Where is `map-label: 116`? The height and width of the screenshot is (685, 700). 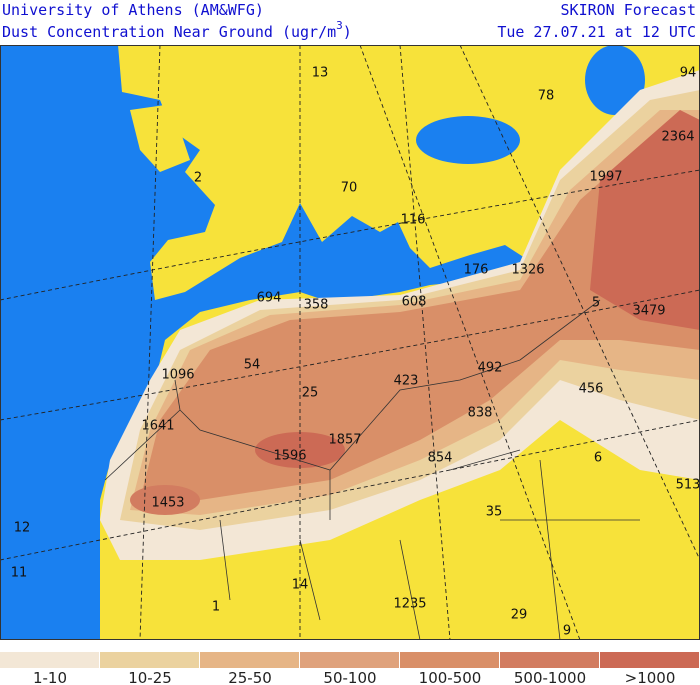 map-label: 116 is located at coordinates (413, 220).